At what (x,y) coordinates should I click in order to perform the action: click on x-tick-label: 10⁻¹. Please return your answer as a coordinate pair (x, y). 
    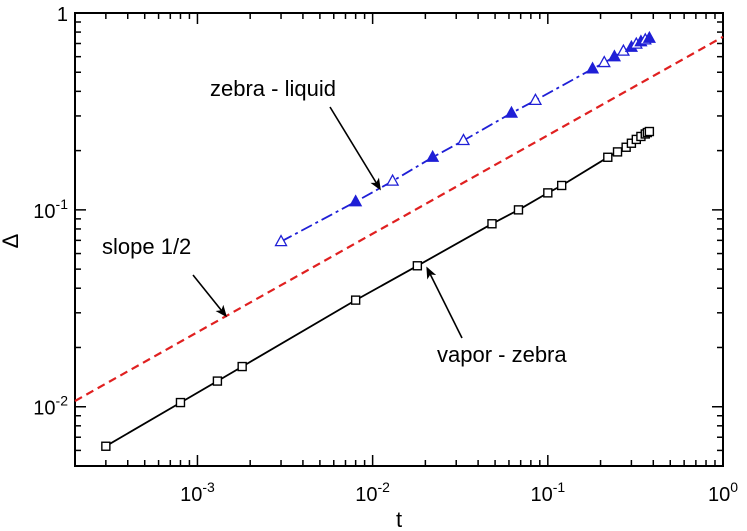
    Looking at the image, I should click on (547, 492).